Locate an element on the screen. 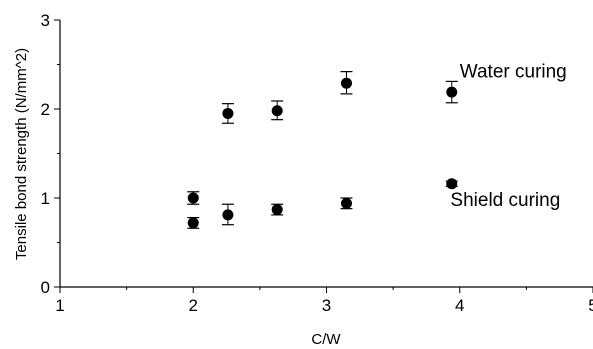 This screenshot has height=349, width=593. x-tick-label: 2 is located at coordinates (193, 305).